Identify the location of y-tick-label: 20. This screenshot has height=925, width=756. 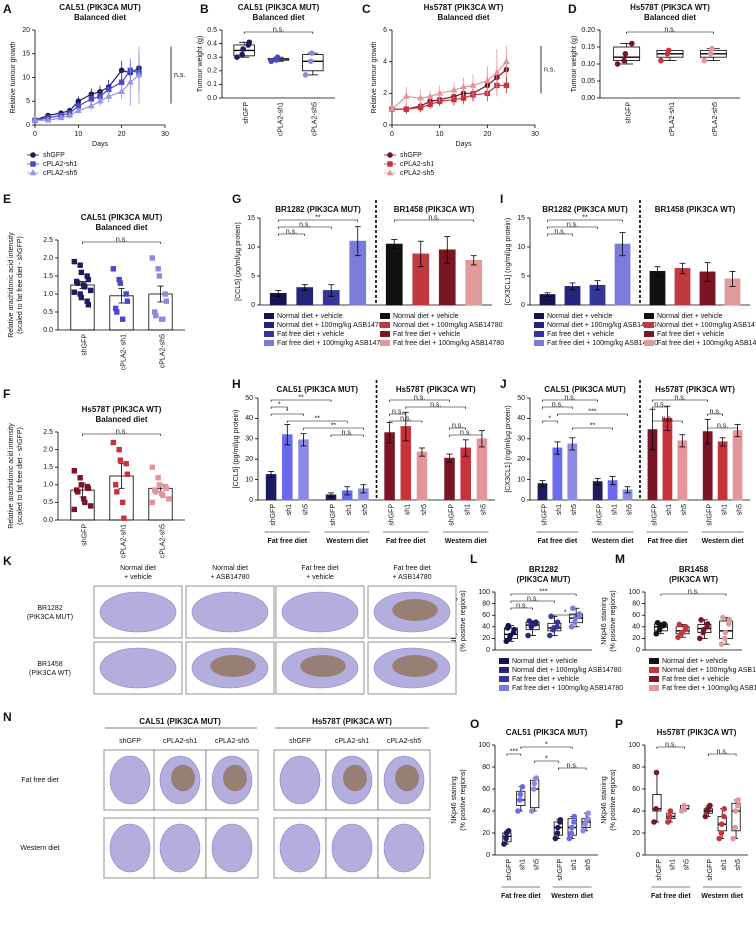
(249, 459).